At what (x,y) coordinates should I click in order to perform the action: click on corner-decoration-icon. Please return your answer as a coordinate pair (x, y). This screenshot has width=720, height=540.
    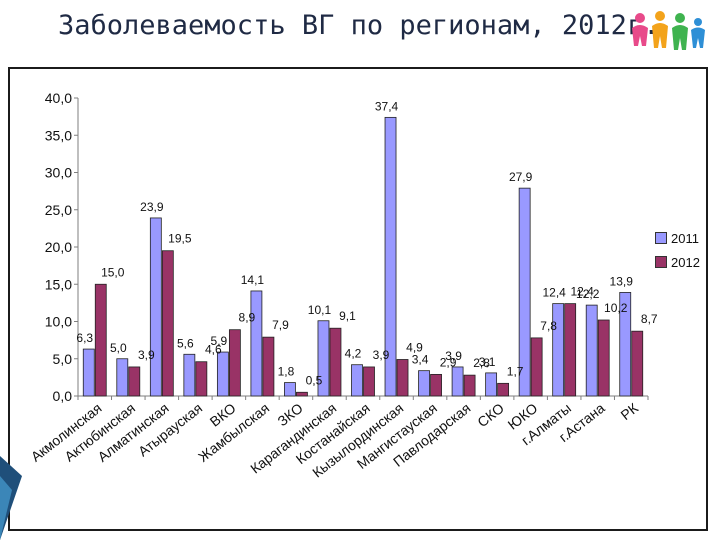
    Looking at the image, I should click on (11, 498).